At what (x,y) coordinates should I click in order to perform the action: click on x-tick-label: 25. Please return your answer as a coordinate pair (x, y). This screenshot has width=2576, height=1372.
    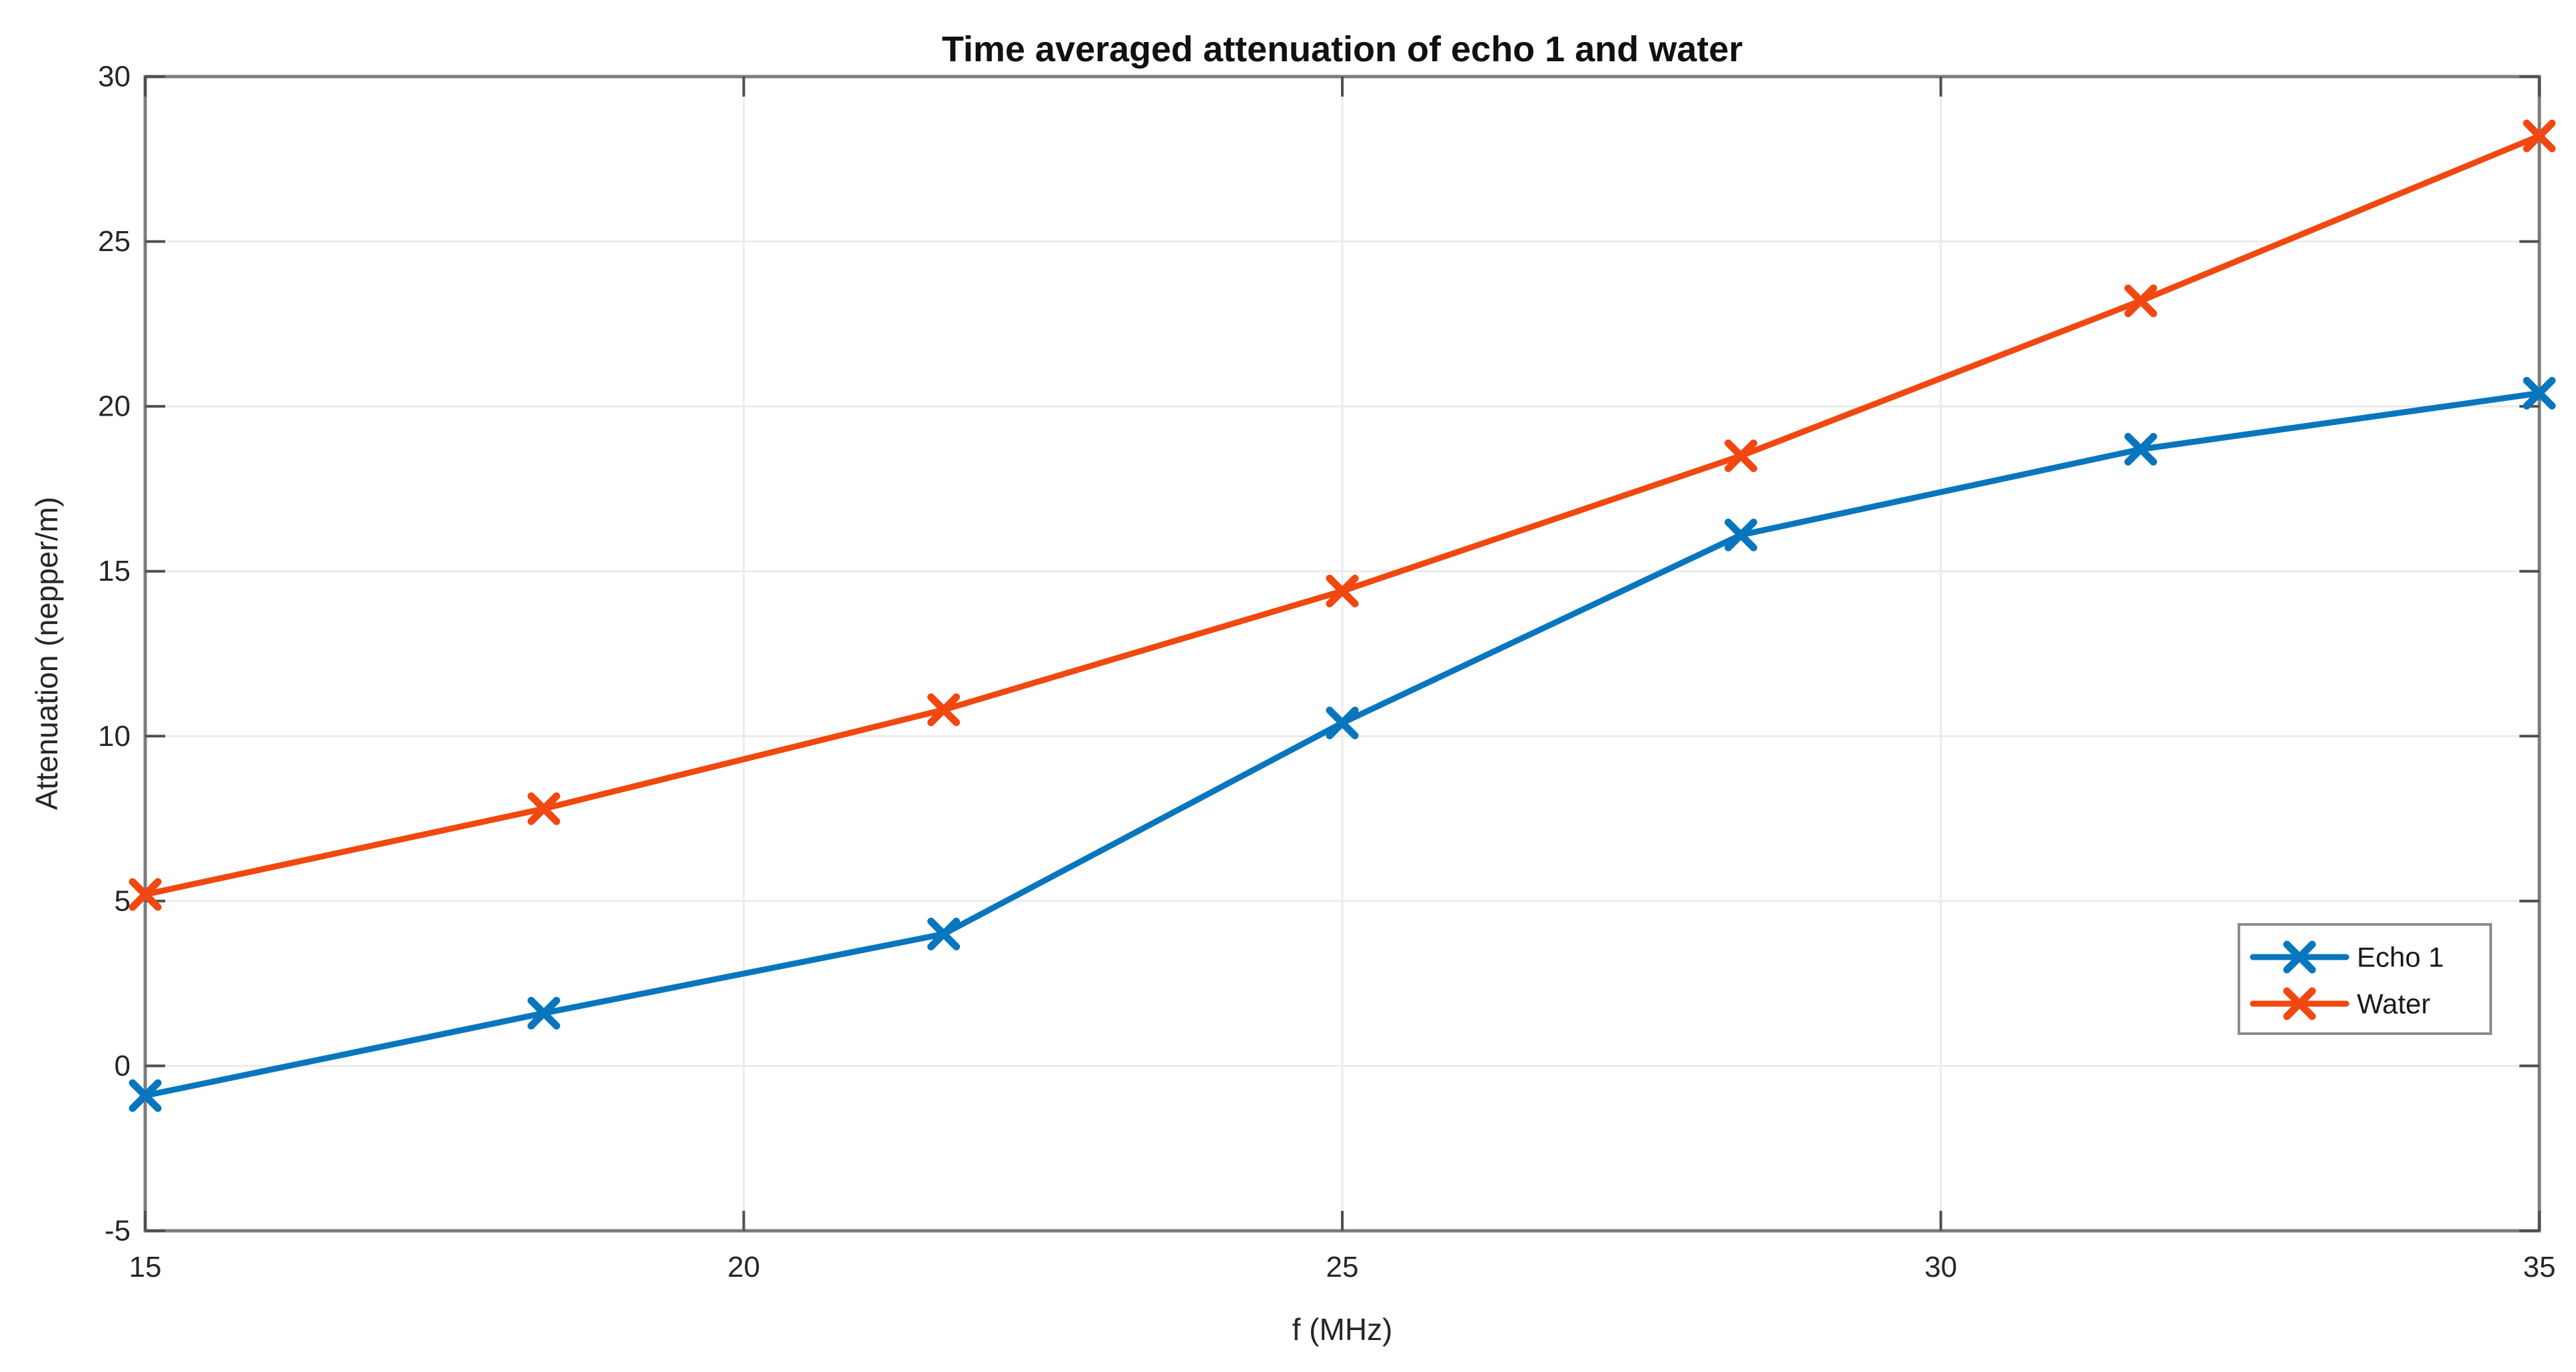
    Looking at the image, I should click on (1343, 1267).